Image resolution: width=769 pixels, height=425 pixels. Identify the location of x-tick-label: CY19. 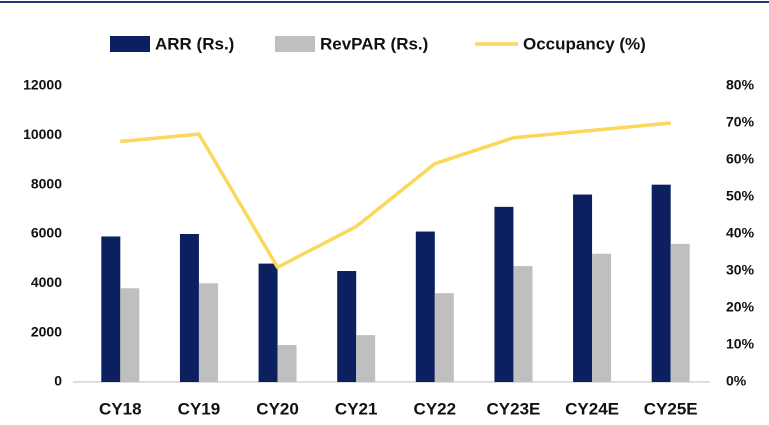
(199, 408).